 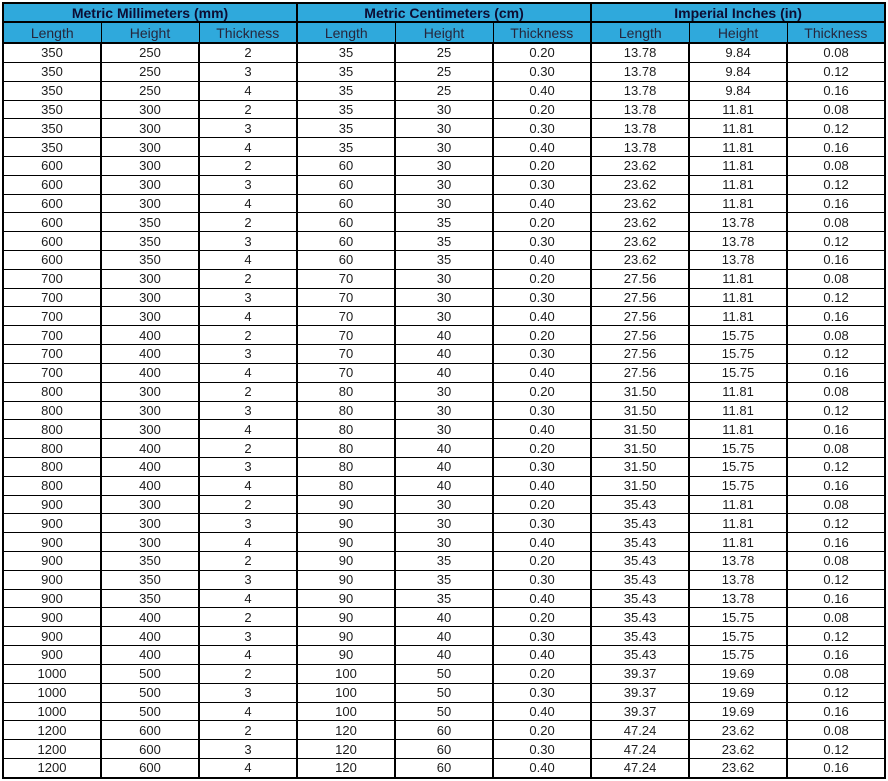 I want to click on table-row: 1000 500 2 100 50 0.20 39.37 19.69 0.08, so click(x=444, y=673).